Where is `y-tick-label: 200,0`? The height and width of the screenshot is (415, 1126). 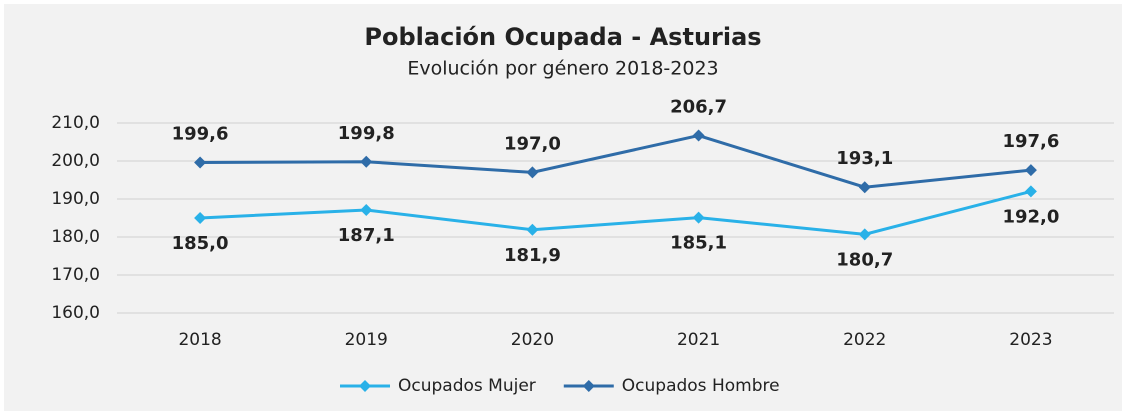
y-tick-label: 200,0 is located at coordinates (75, 161).